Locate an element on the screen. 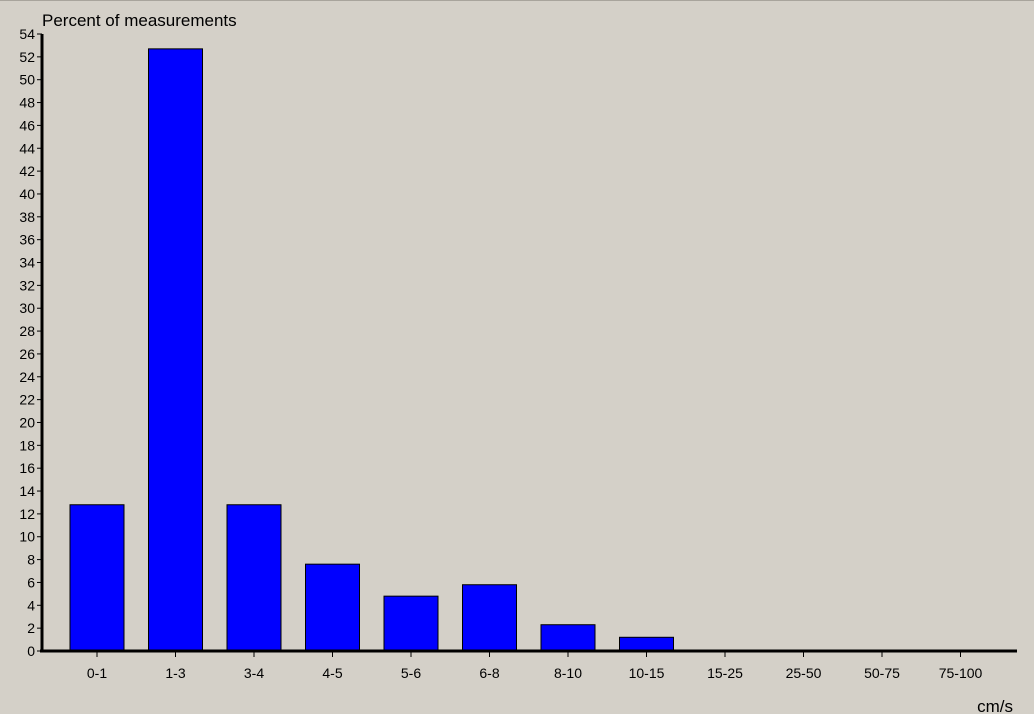 The image size is (1034, 714). y-tick-label: 0 is located at coordinates (31, 651).